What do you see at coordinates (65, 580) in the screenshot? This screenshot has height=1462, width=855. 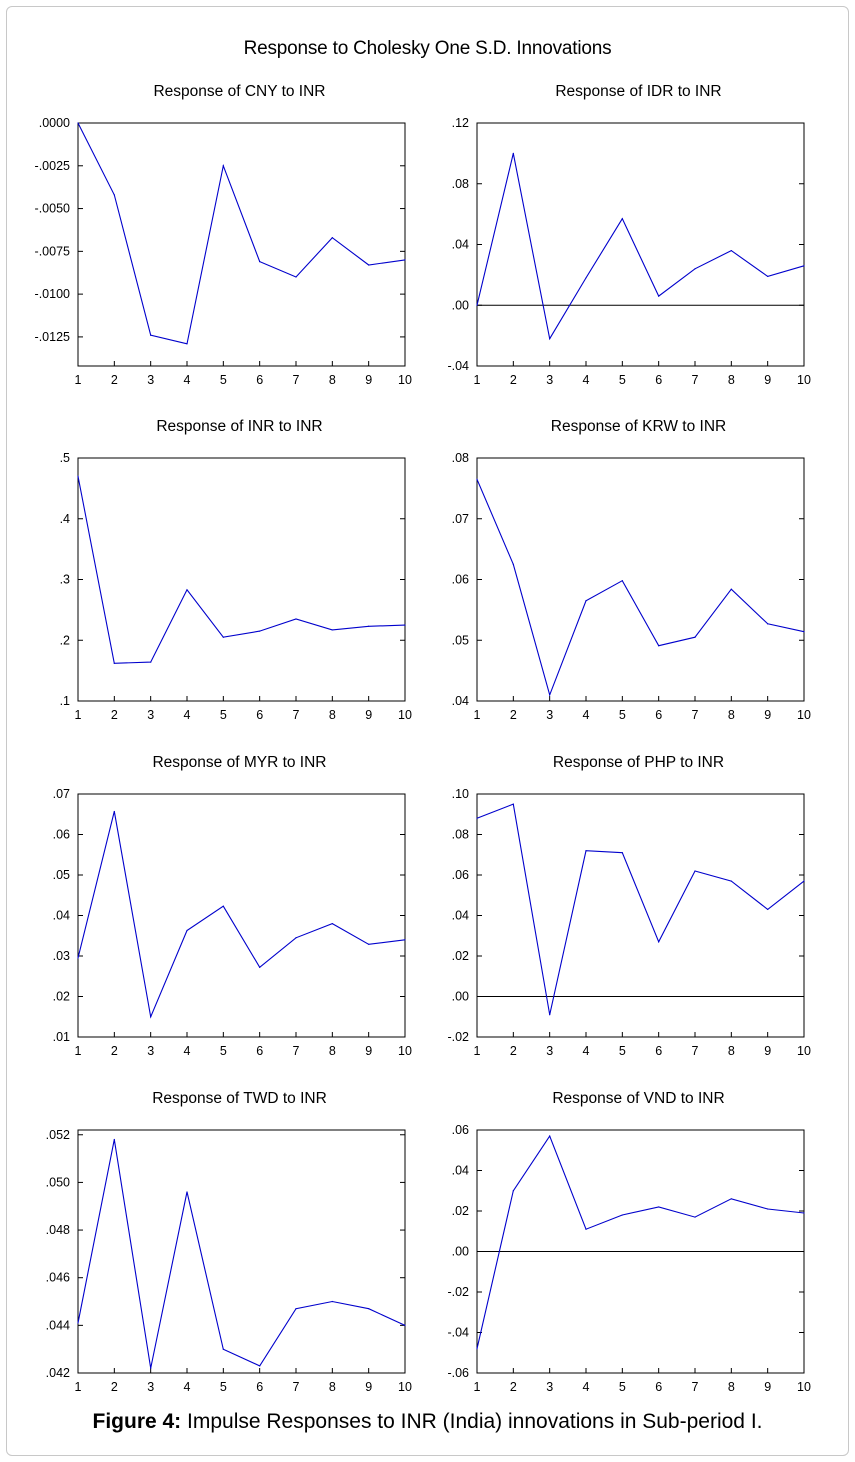 I see `y-tick-label: .3` at bounding box center [65, 580].